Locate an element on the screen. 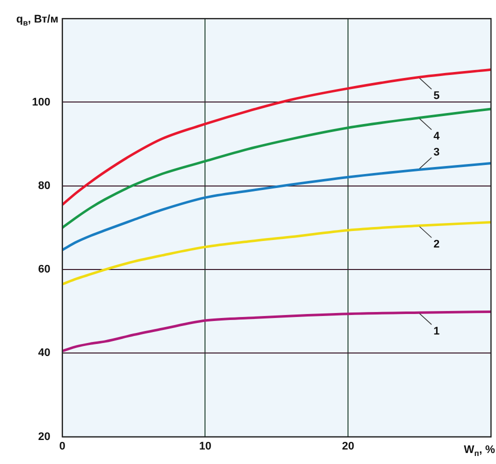 This screenshot has height=464, width=496. series-label: 4 is located at coordinates (437, 136).